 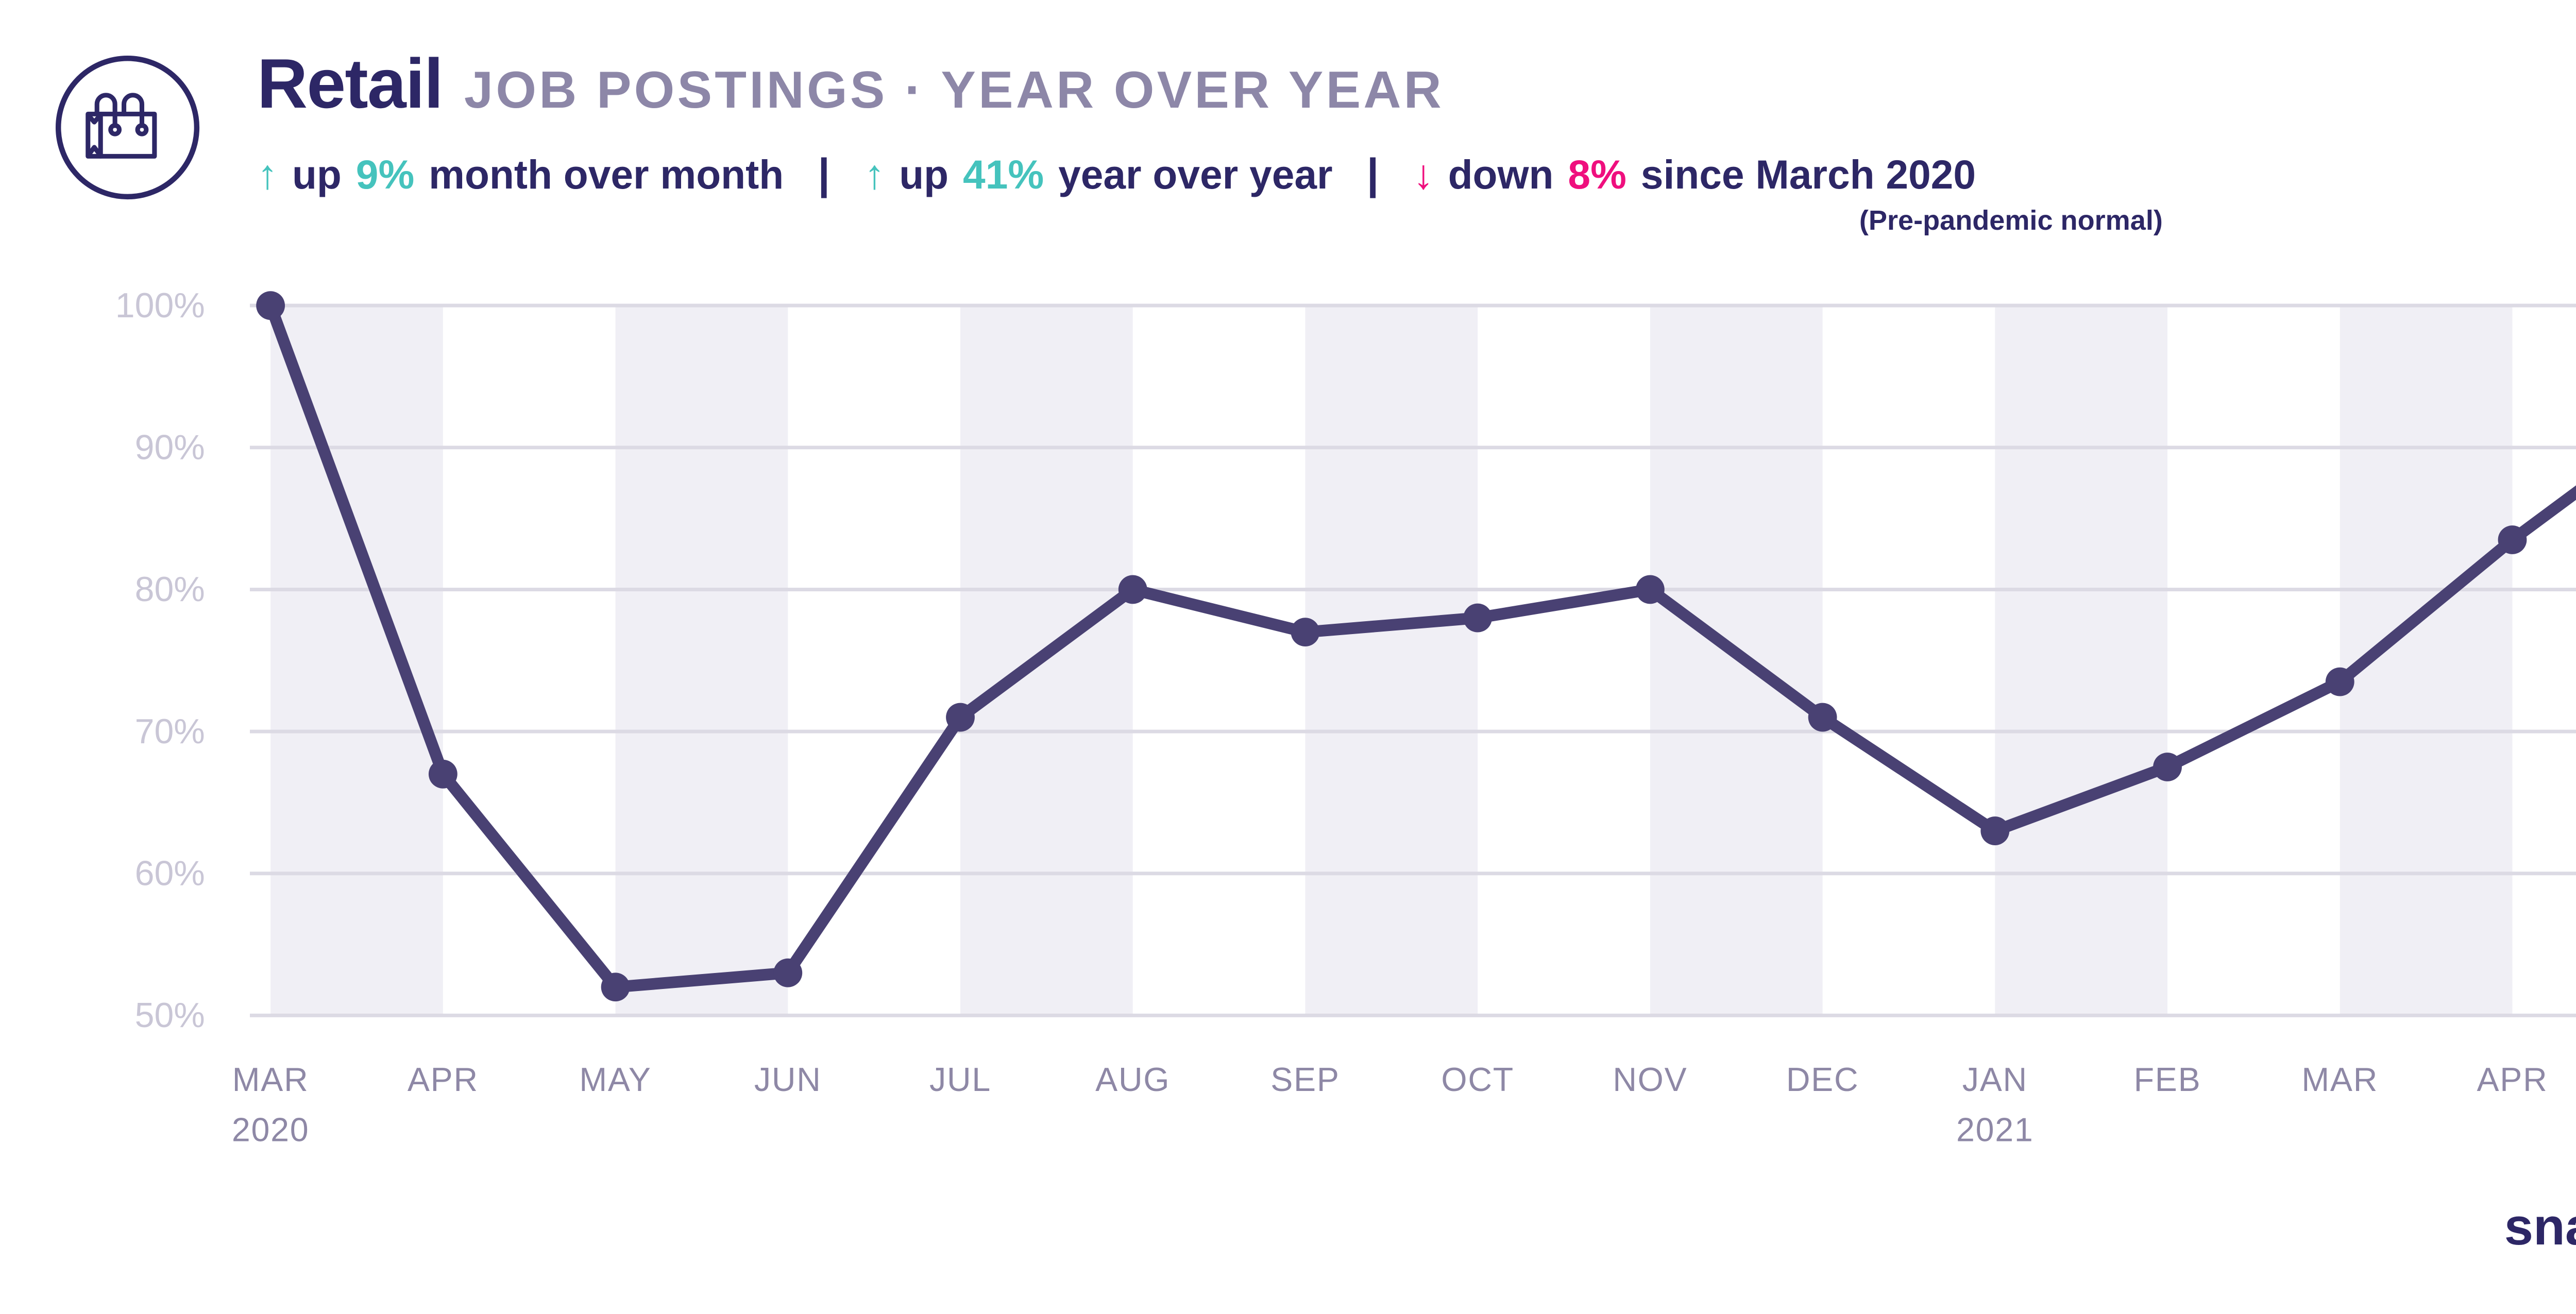 What do you see at coordinates (2011, 220) in the screenshot?
I see `pre-pandemic-note: (Pre-pandemic normal)` at bounding box center [2011, 220].